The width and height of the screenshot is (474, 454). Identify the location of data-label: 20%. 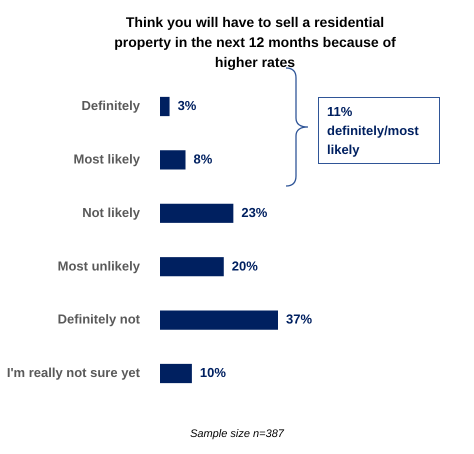
(245, 266).